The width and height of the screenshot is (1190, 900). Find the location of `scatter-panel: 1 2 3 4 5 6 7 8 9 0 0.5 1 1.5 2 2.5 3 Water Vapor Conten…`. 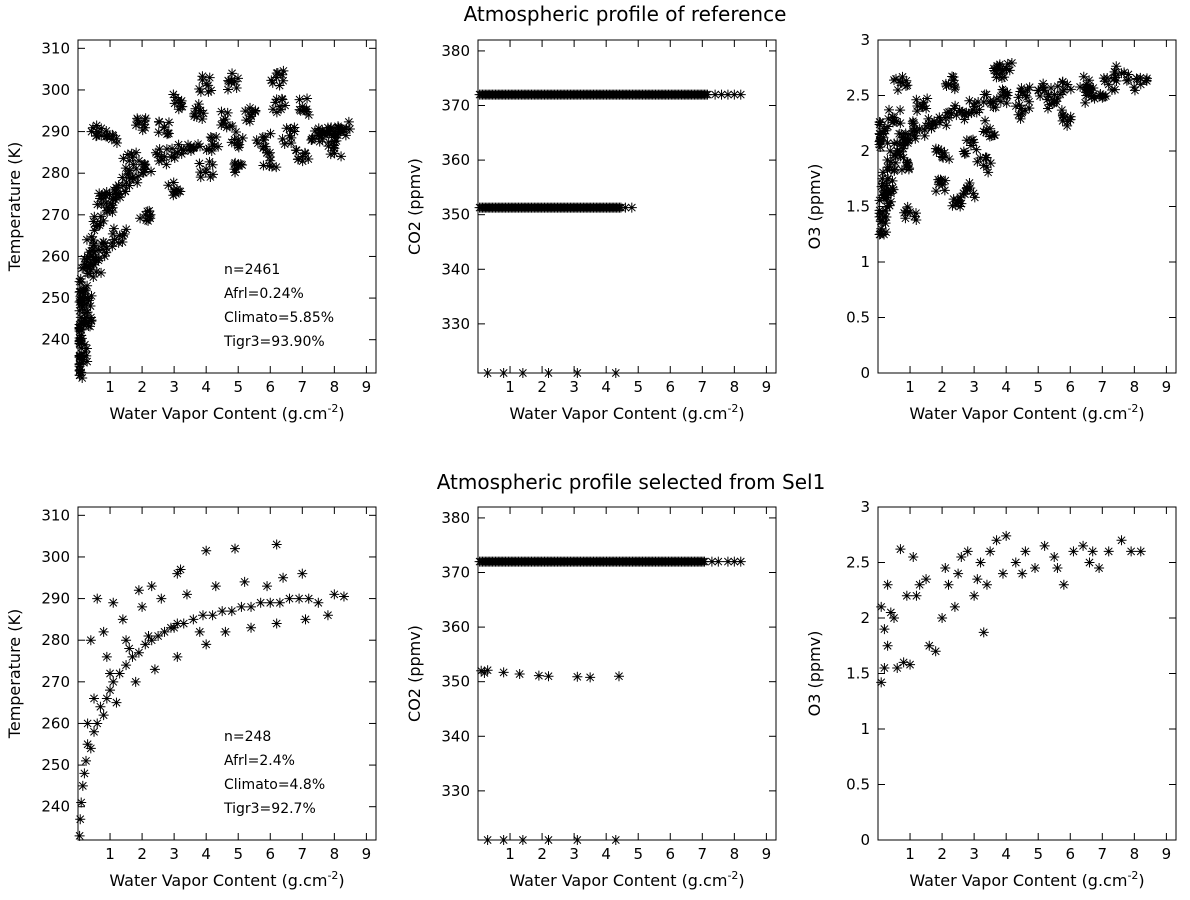

scatter-panel: 1 2 3 4 5 6 7 8 9 0 0.5 1 1.5 2 2.5 3 Water Vapor Conten… is located at coordinates (991, 227).